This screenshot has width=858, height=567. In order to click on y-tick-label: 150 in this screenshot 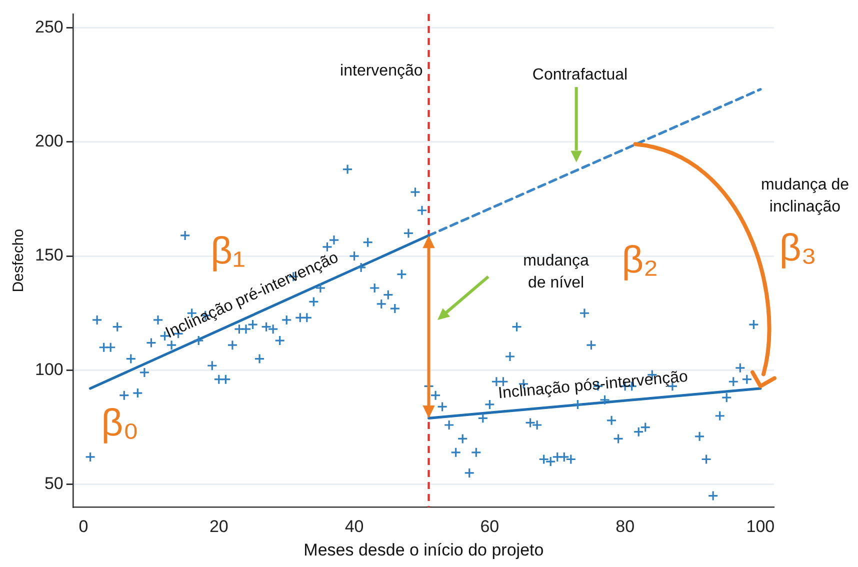, I will do `click(49, 255)`.